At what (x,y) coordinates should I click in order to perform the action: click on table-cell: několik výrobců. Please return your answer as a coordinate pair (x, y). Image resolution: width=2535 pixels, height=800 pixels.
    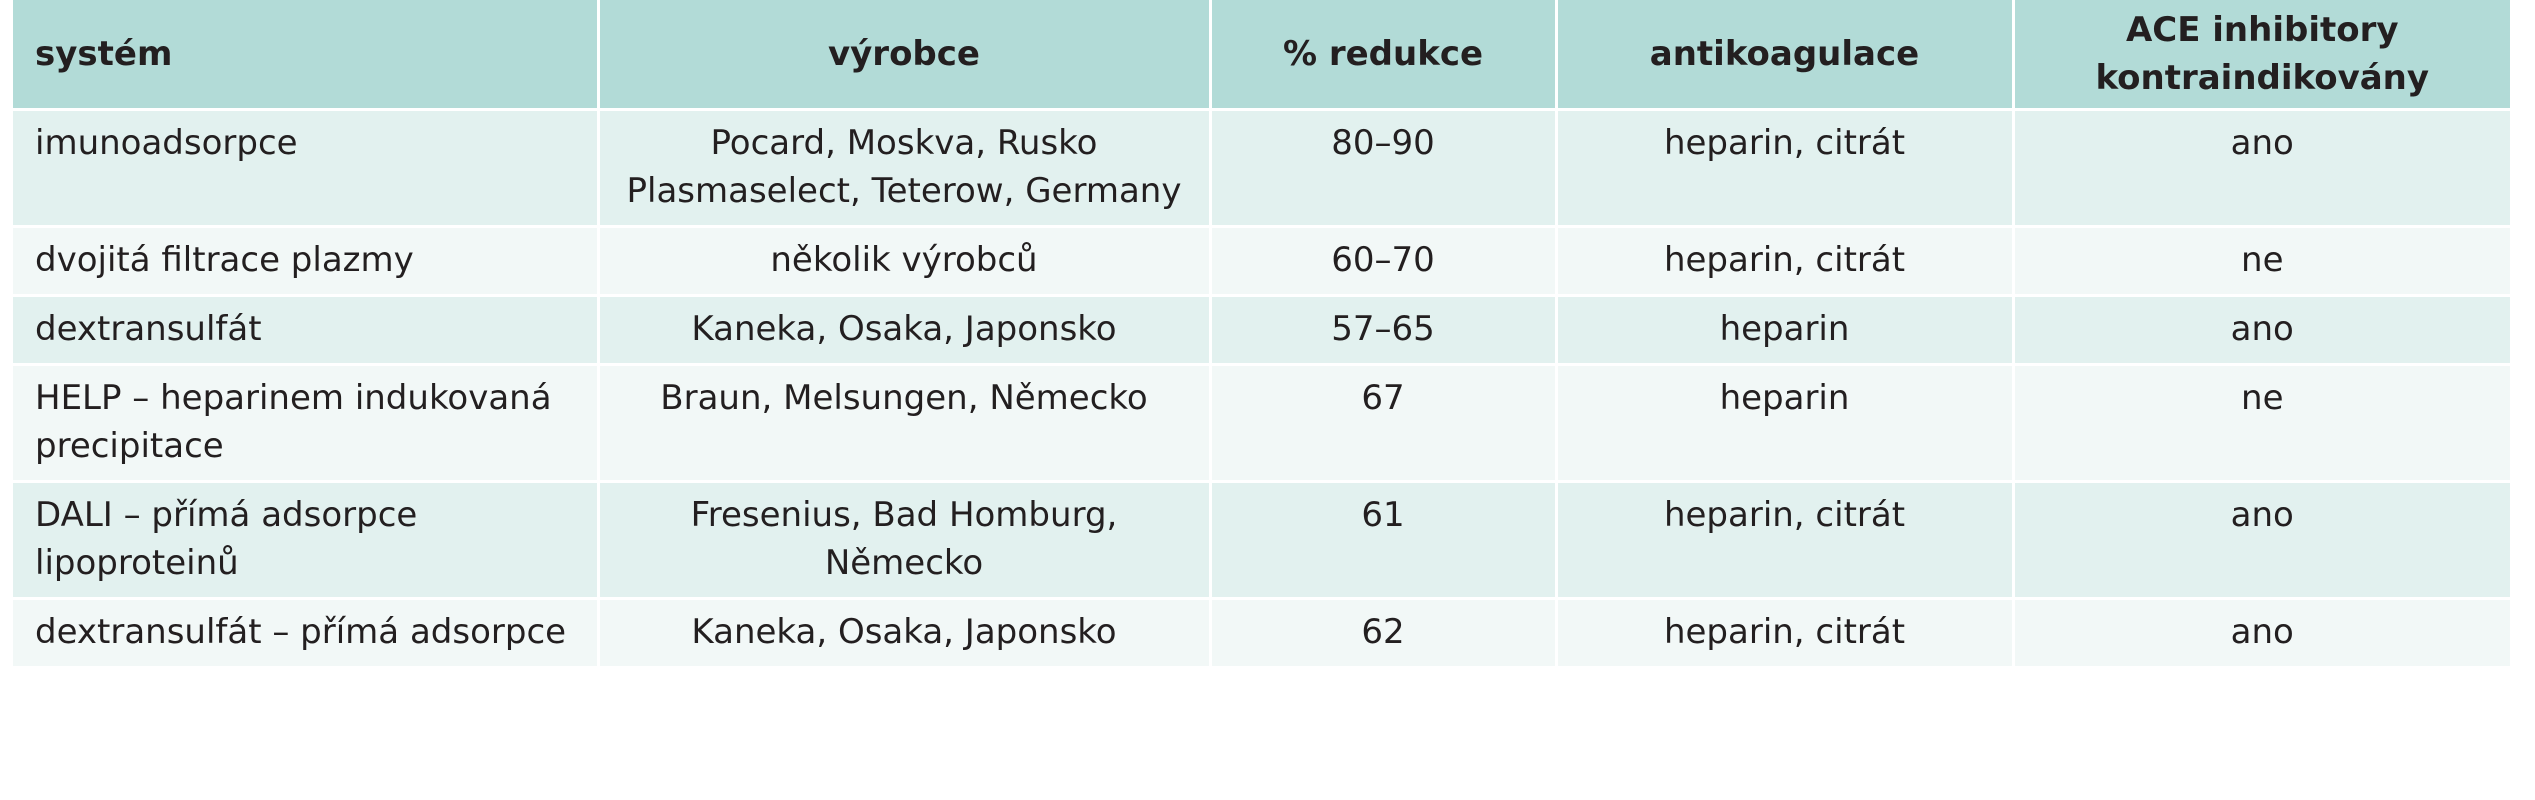
    Looking at the image, I should click on (905, 261).